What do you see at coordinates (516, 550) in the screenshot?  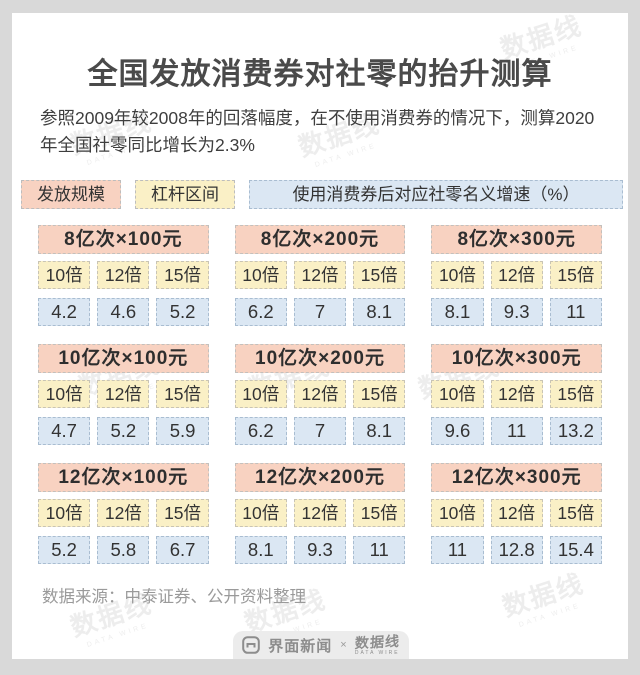 I see `value-cell: 12.8` at bounding box center [516, 550].